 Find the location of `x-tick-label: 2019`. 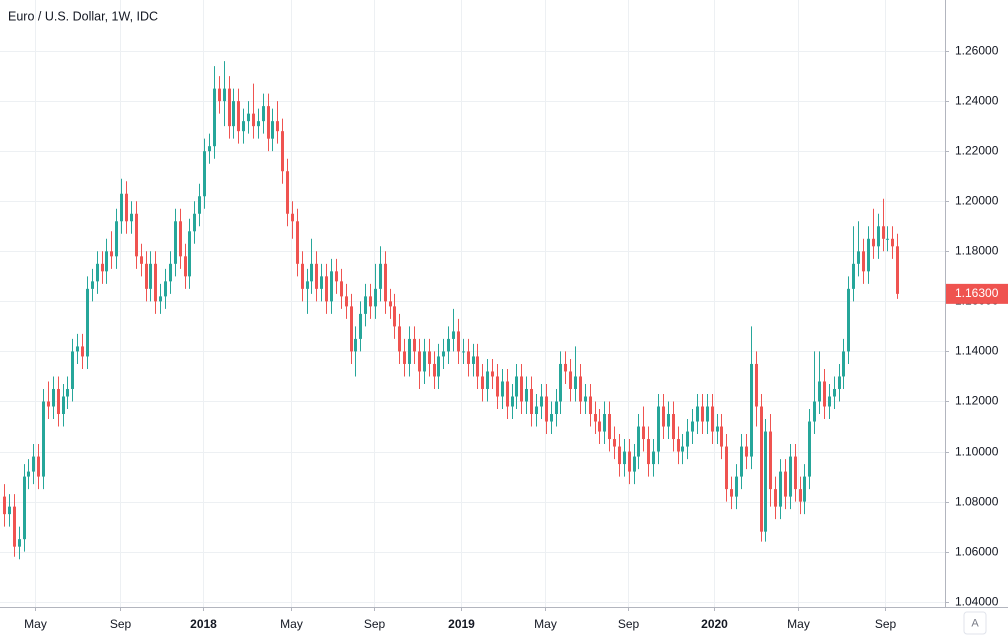

x-tick-label: 2019 is located at coordinates (461, 624).